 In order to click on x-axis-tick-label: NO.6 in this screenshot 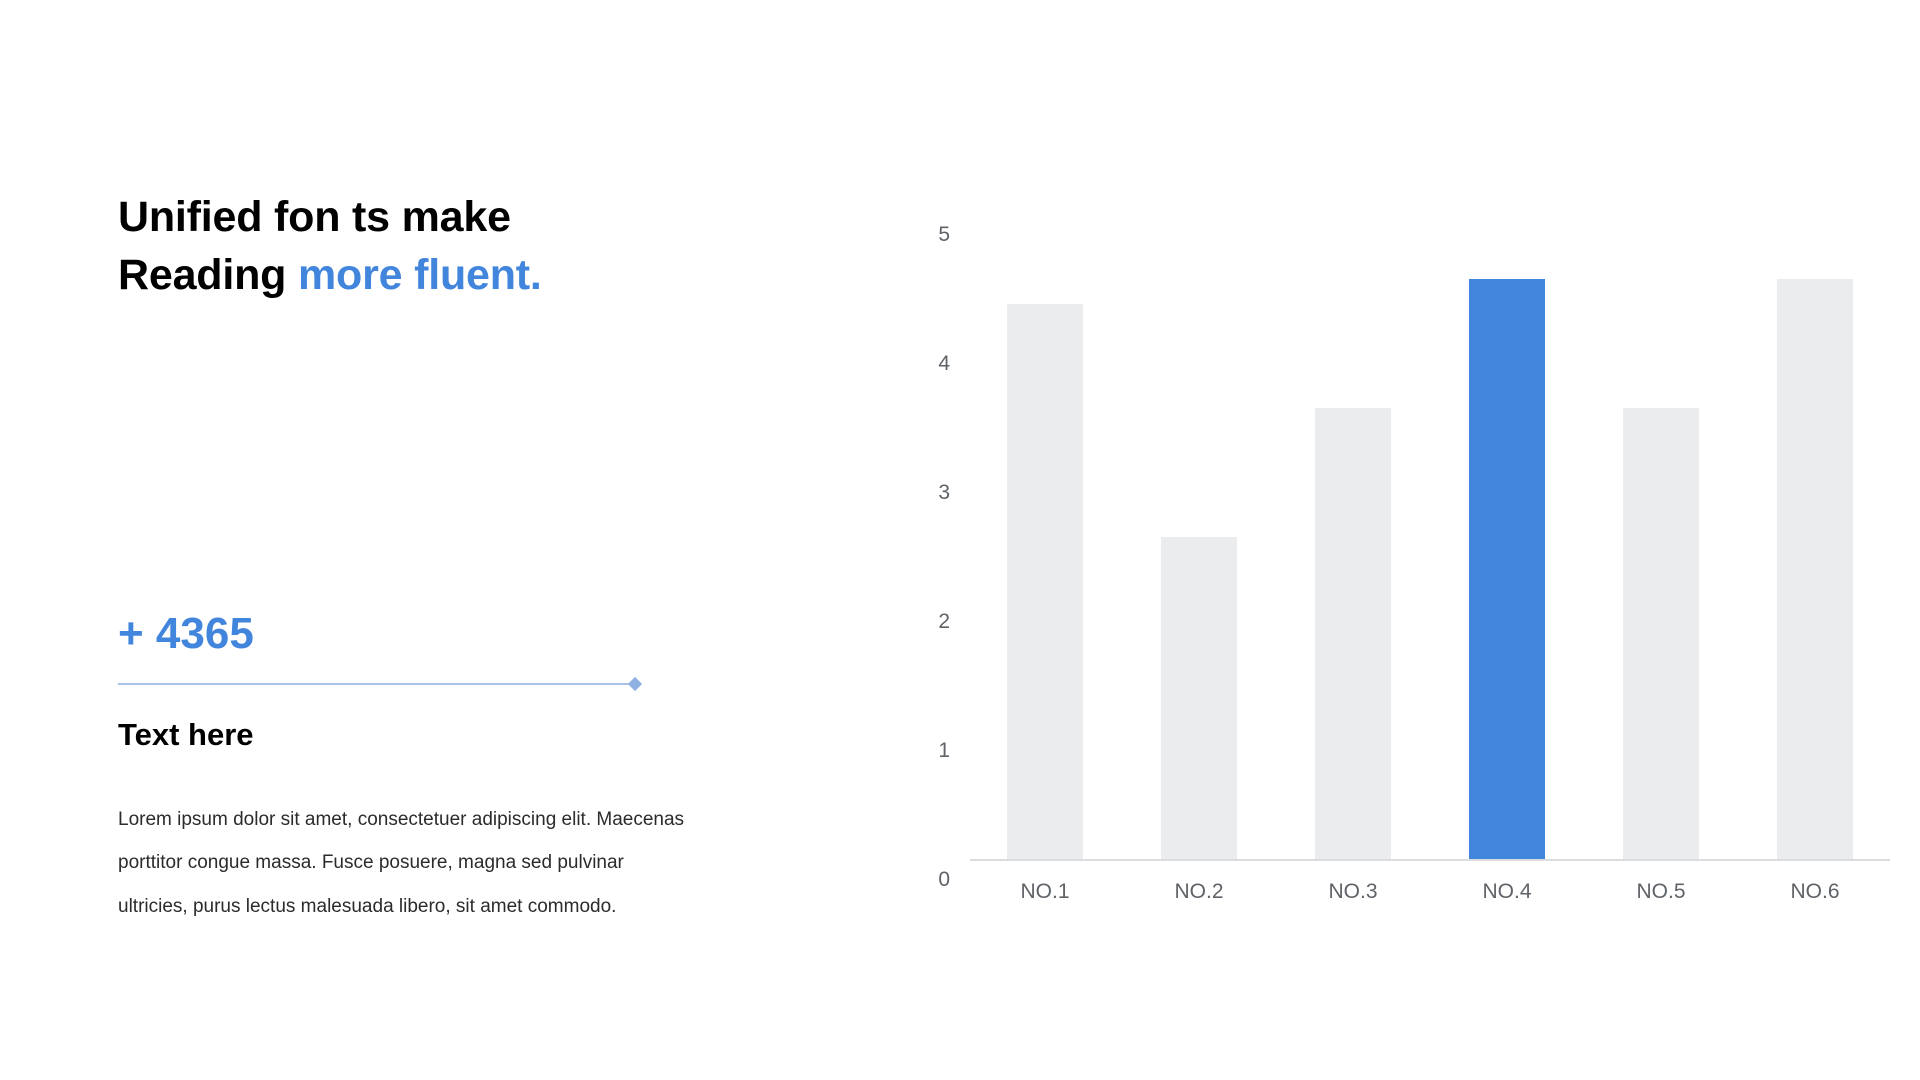, I will do `click(1815, 891)`.